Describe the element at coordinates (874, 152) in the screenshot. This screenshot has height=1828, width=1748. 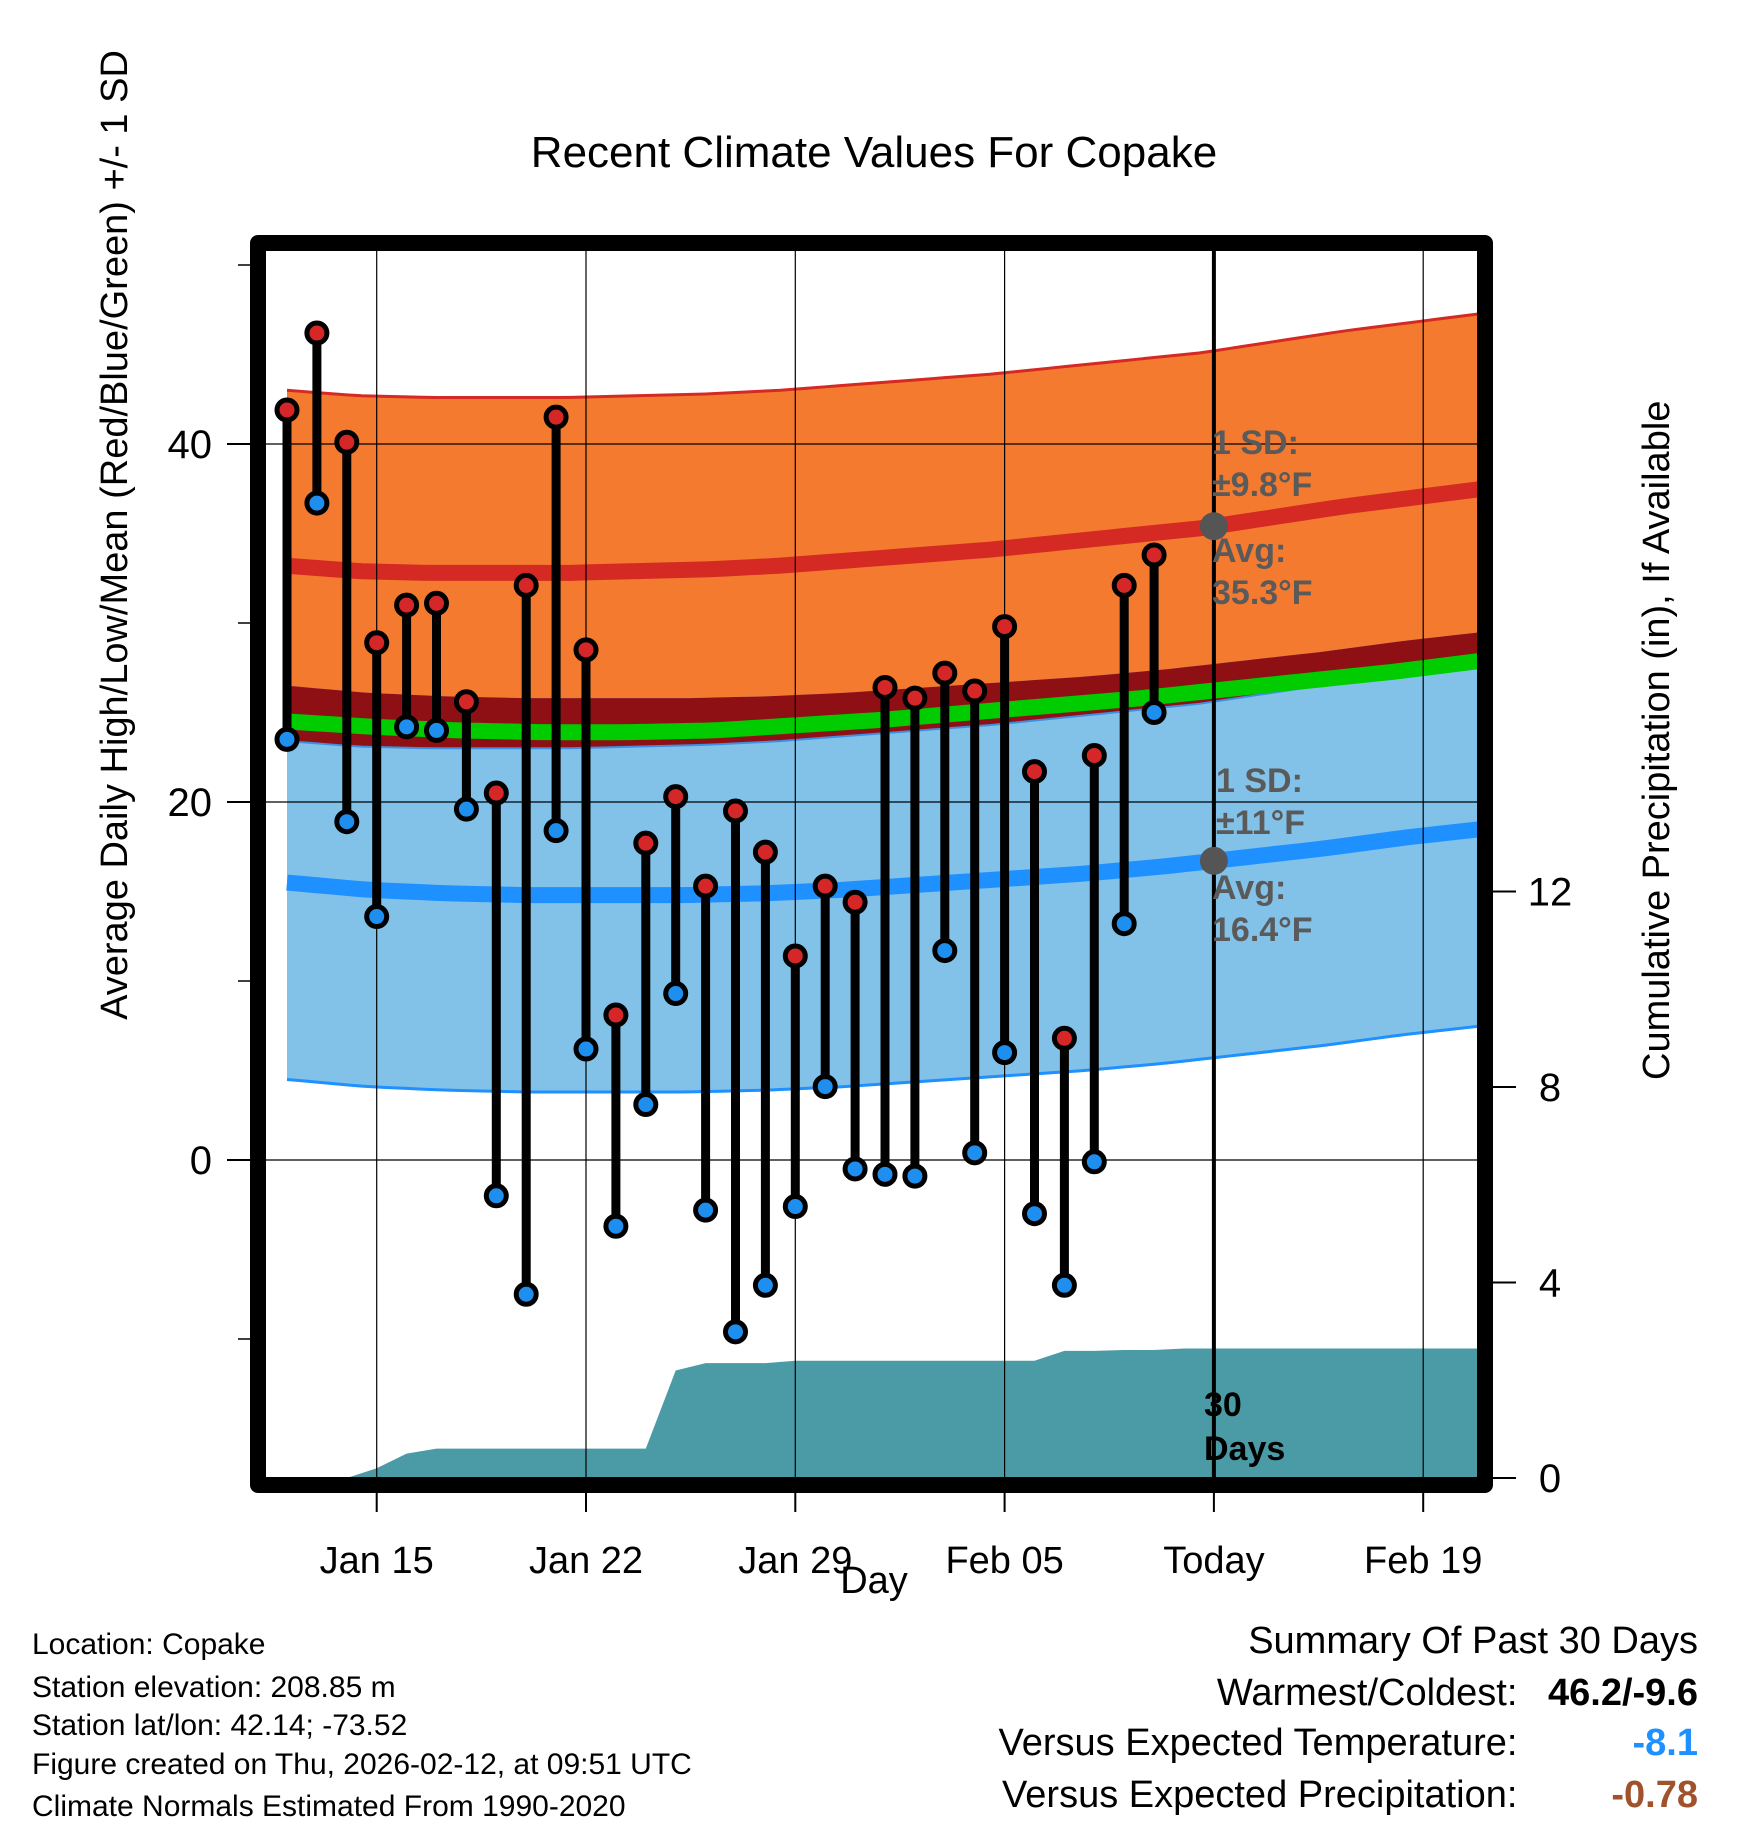
I see `chart-title: Recent Climate Values For Copake` at that location.